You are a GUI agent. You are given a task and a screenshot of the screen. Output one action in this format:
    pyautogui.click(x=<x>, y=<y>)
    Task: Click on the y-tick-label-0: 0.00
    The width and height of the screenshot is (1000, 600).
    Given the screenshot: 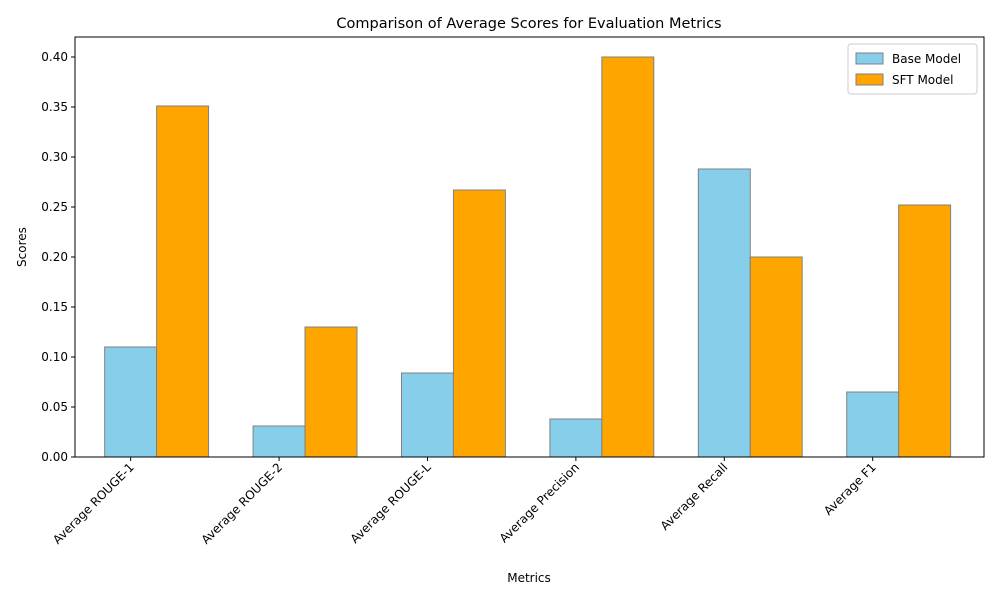 What is the action you would take?
    pyautogui.click(x=54, y=457)
    